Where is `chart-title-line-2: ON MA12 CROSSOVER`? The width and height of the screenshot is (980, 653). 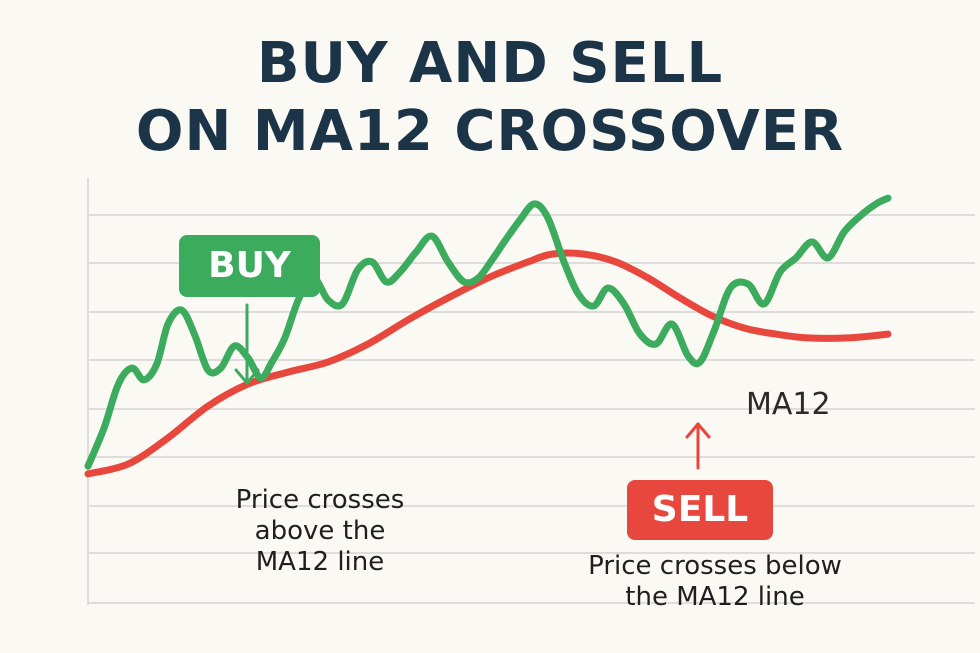
chart-title-line-2: ON MA12 CROSSOVER is located at coordinates (490, 131).